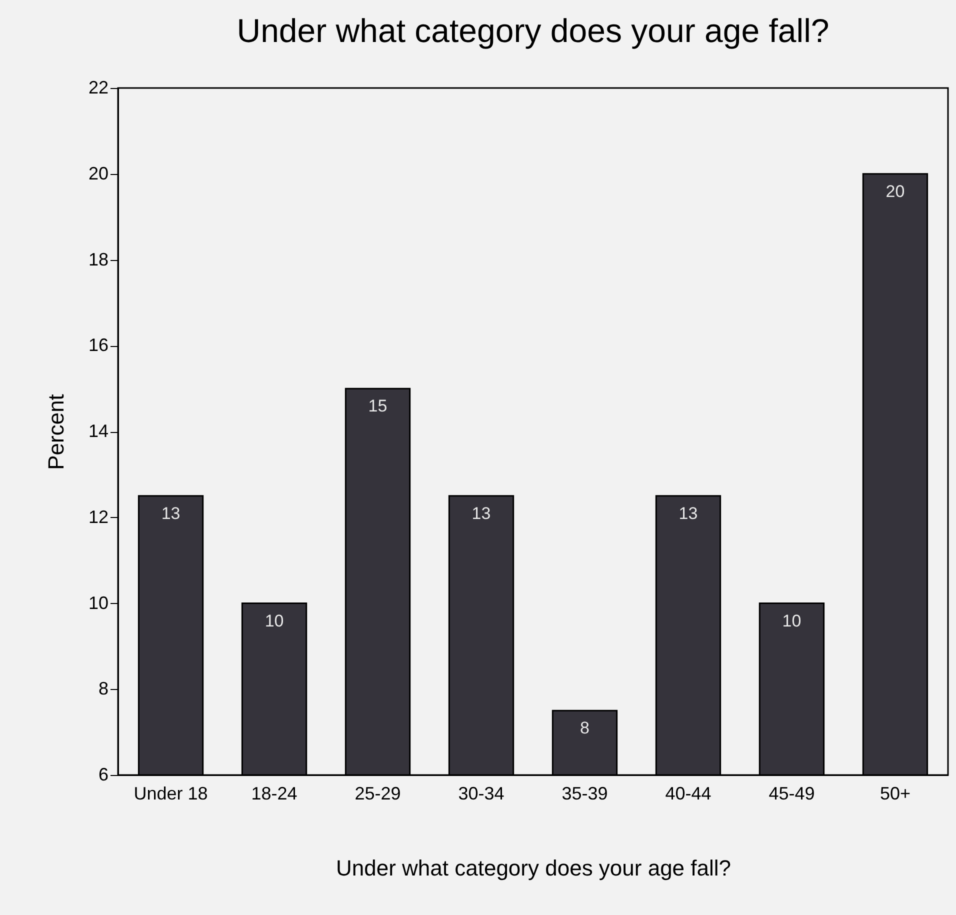 The height and width of the screenshot is (915, 956). What do you see at coordinates (585, 794) in the screenshot?
I see `x-tick-label: 35-39` at bounding box center [585, 794].